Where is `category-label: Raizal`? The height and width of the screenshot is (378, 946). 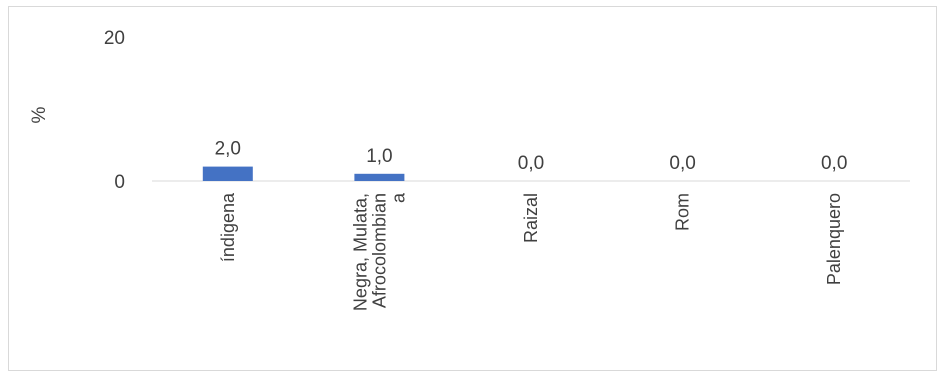 category-label: Raizal is located at coordinates (531, 218).